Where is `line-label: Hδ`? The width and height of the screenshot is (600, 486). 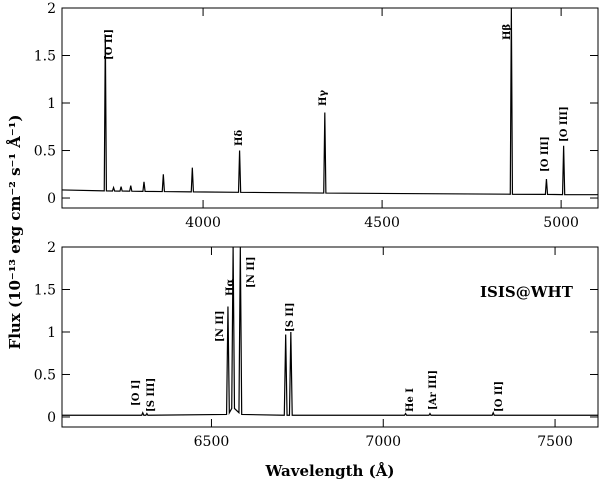 line-label: Hδ is located at coordinates (239, 138).